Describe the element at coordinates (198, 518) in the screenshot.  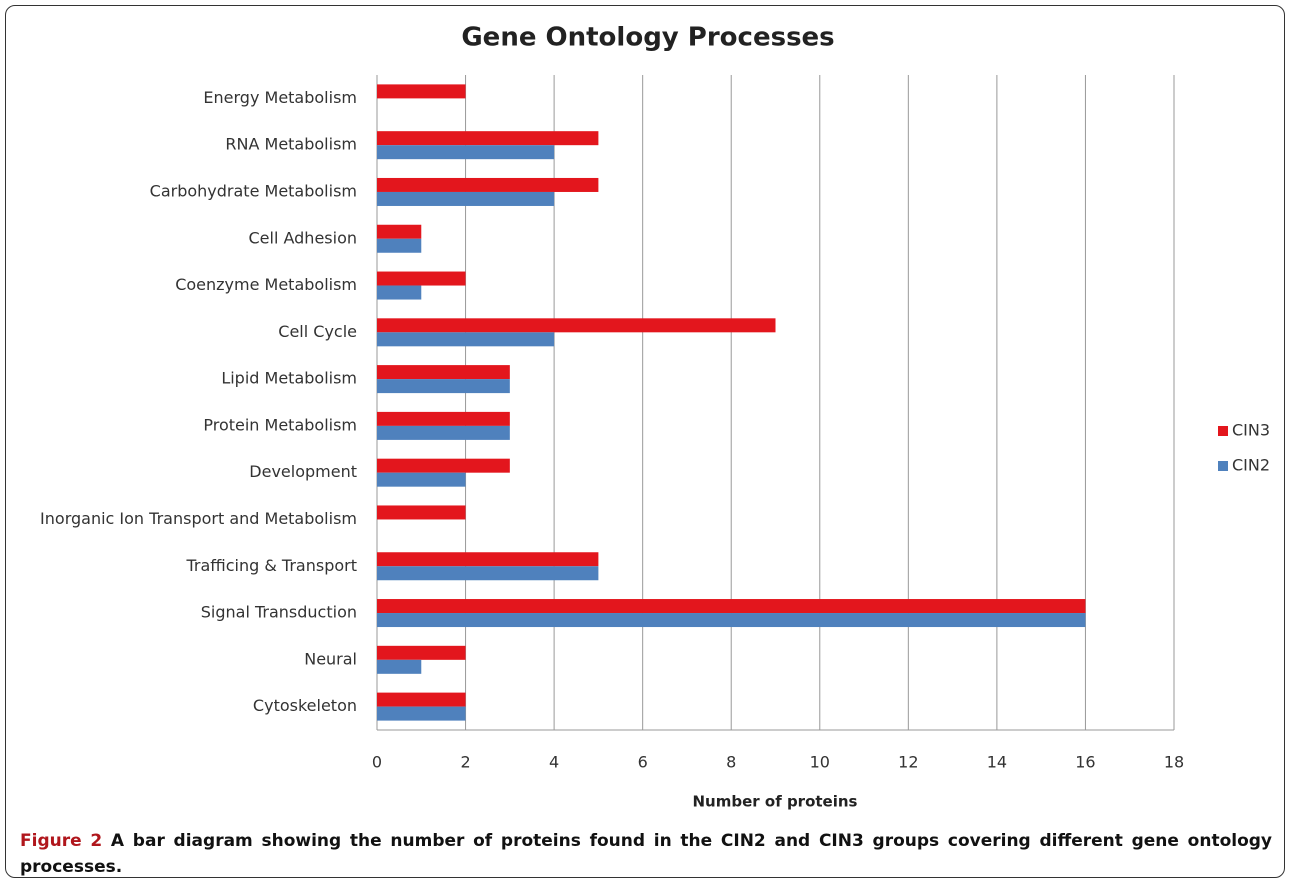
I see `y-tick-label: Inorganic Ion Transport and Metabolism` at that location.